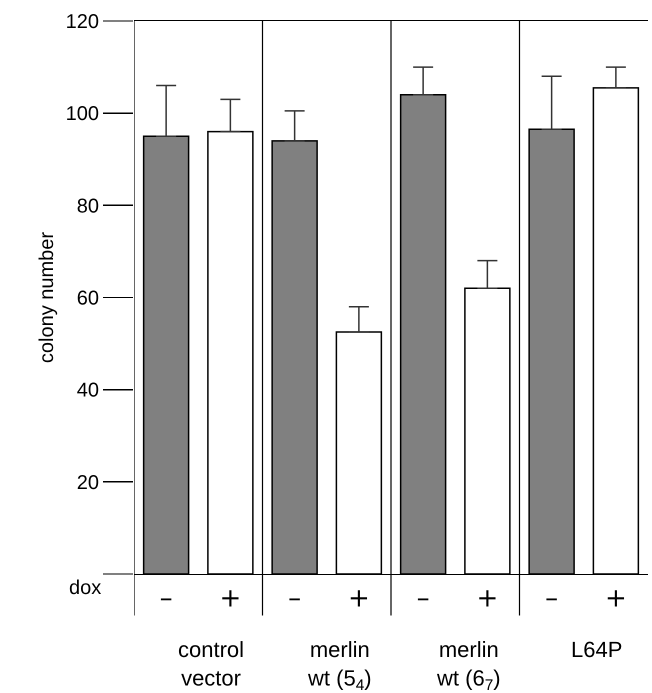 The image size is (652, 693). Describe the element at coordinates (468, 665) in the screenshot. I see `text: merlin wt (6$_{7}$)` at that location.